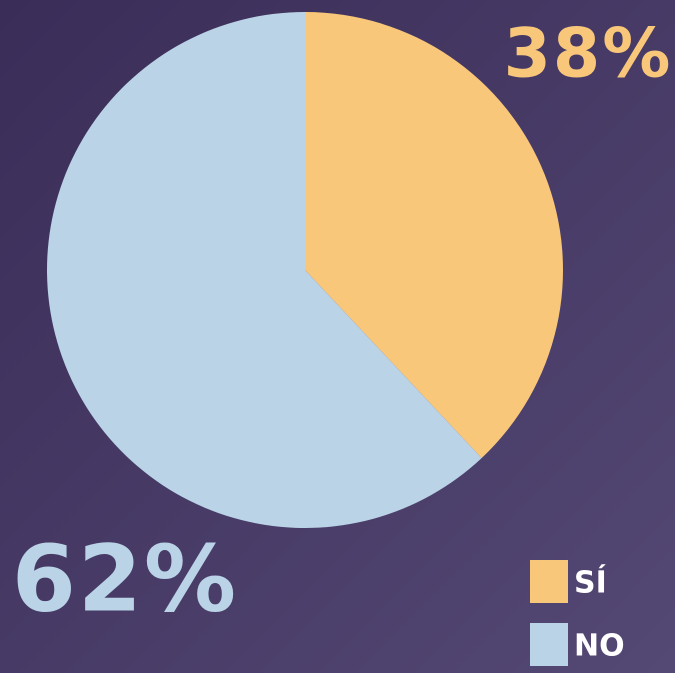  I want to click on value-label: 38%, so click(588, 54).